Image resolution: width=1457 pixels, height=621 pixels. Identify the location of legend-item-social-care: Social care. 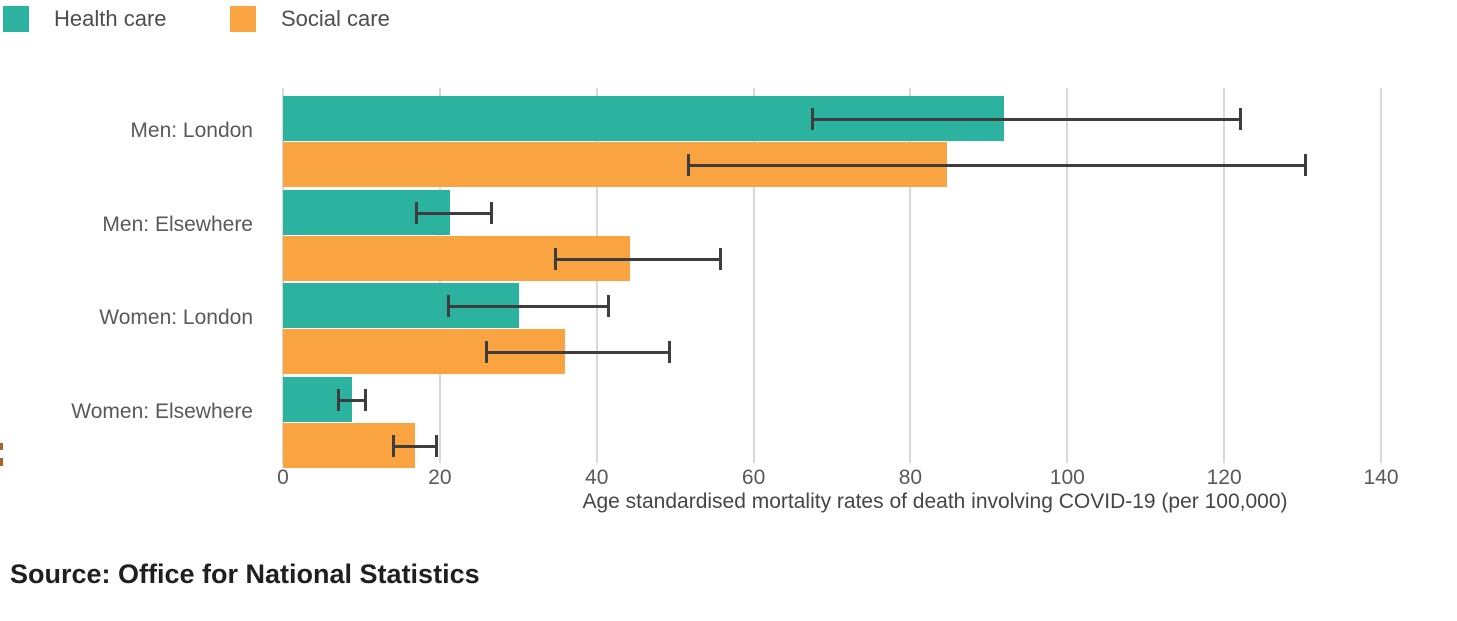
(310, 19).